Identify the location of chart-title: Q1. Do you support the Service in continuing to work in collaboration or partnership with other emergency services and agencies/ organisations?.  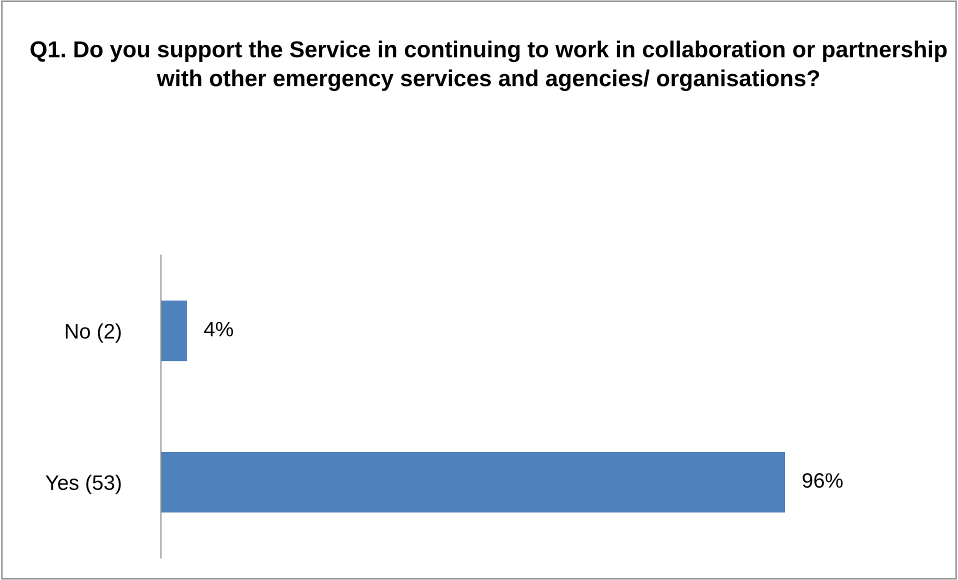
(488, 65).